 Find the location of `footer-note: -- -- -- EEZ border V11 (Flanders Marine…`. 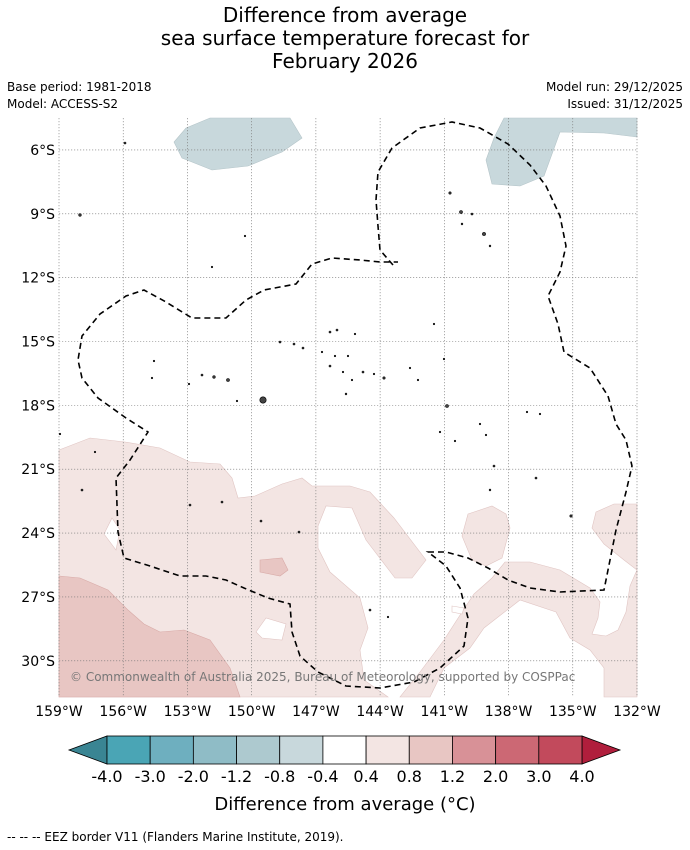

footer-note: -- -- -- EEZ border V11 (Flanders Marine… is located at coordinates (175, 837).